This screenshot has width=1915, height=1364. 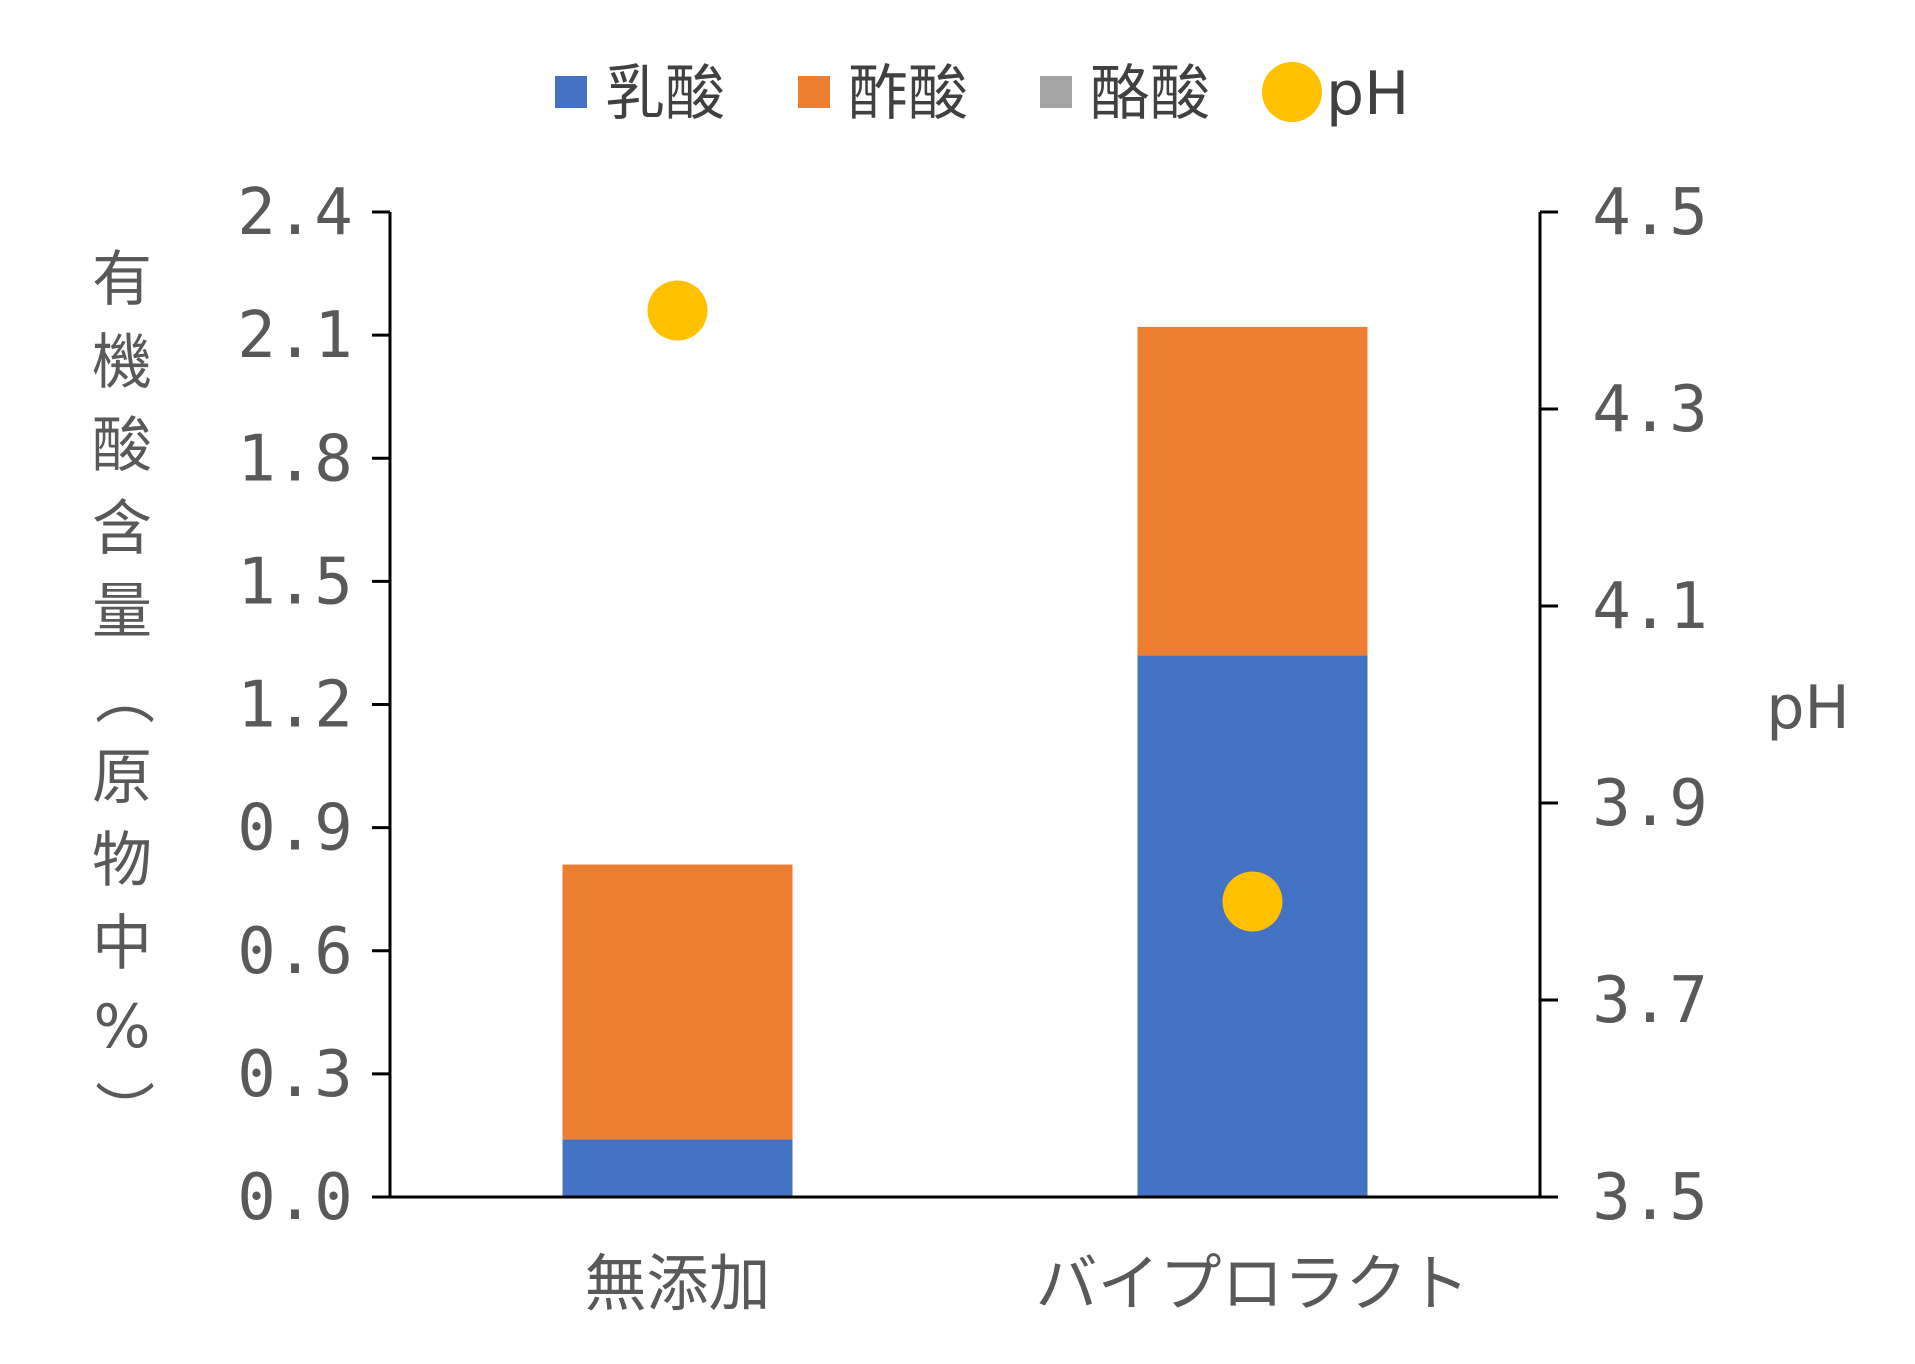 What do you see at coordinates (982, 94) in the screenshot?
I see `legend: 乳酸 酢酸 酪酸 pH` at bounding box center [982, 94].